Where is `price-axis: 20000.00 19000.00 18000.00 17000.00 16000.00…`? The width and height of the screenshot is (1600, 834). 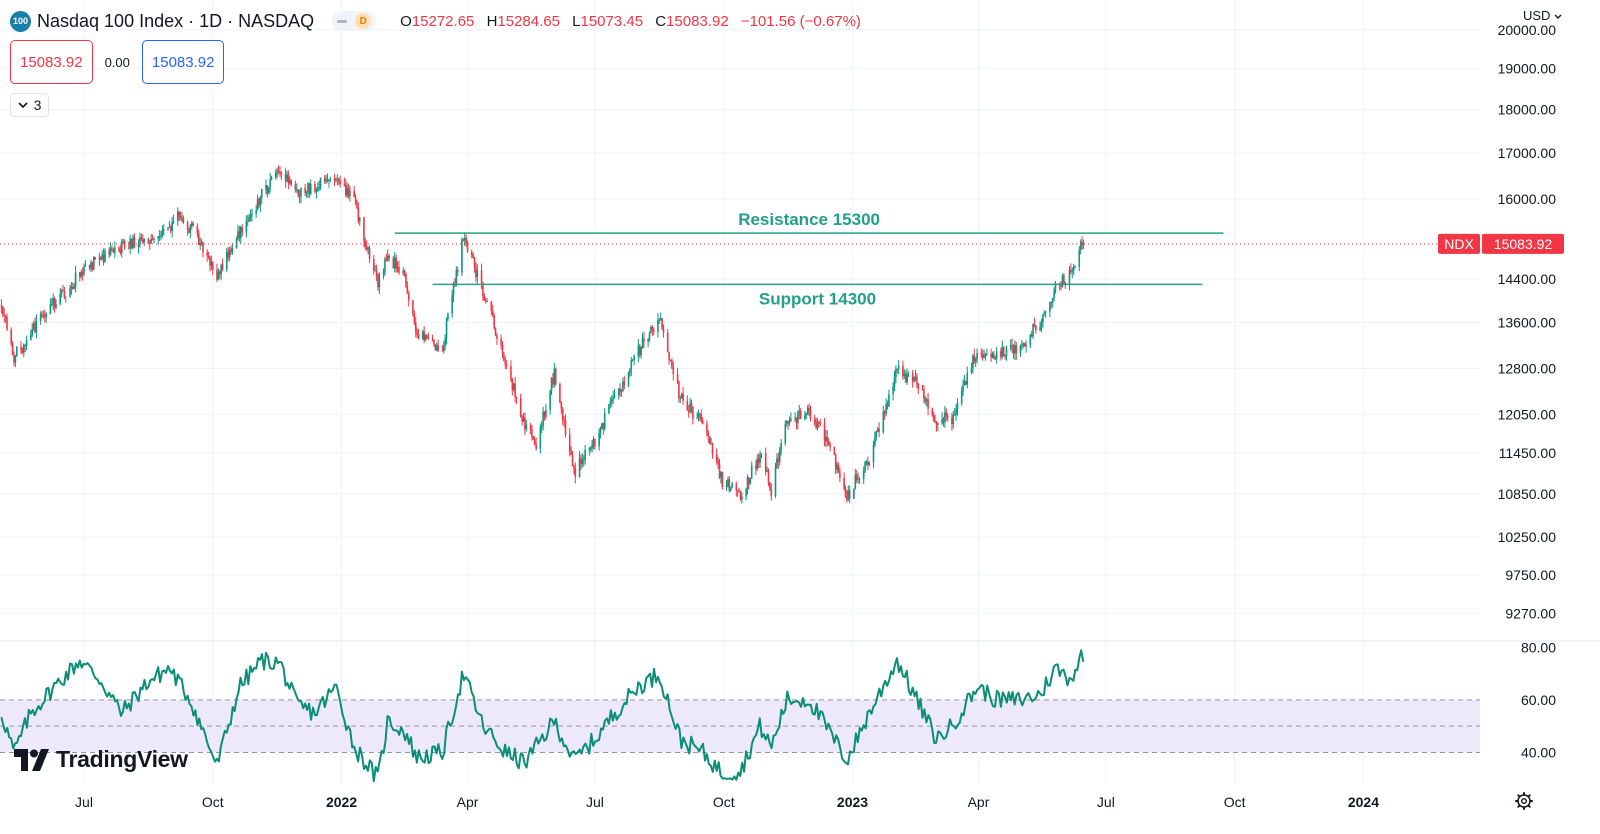
price-axis: 20000.00 19000.00 18000.00 17000.00 16000.00… is located at coordinates (1527, 322).